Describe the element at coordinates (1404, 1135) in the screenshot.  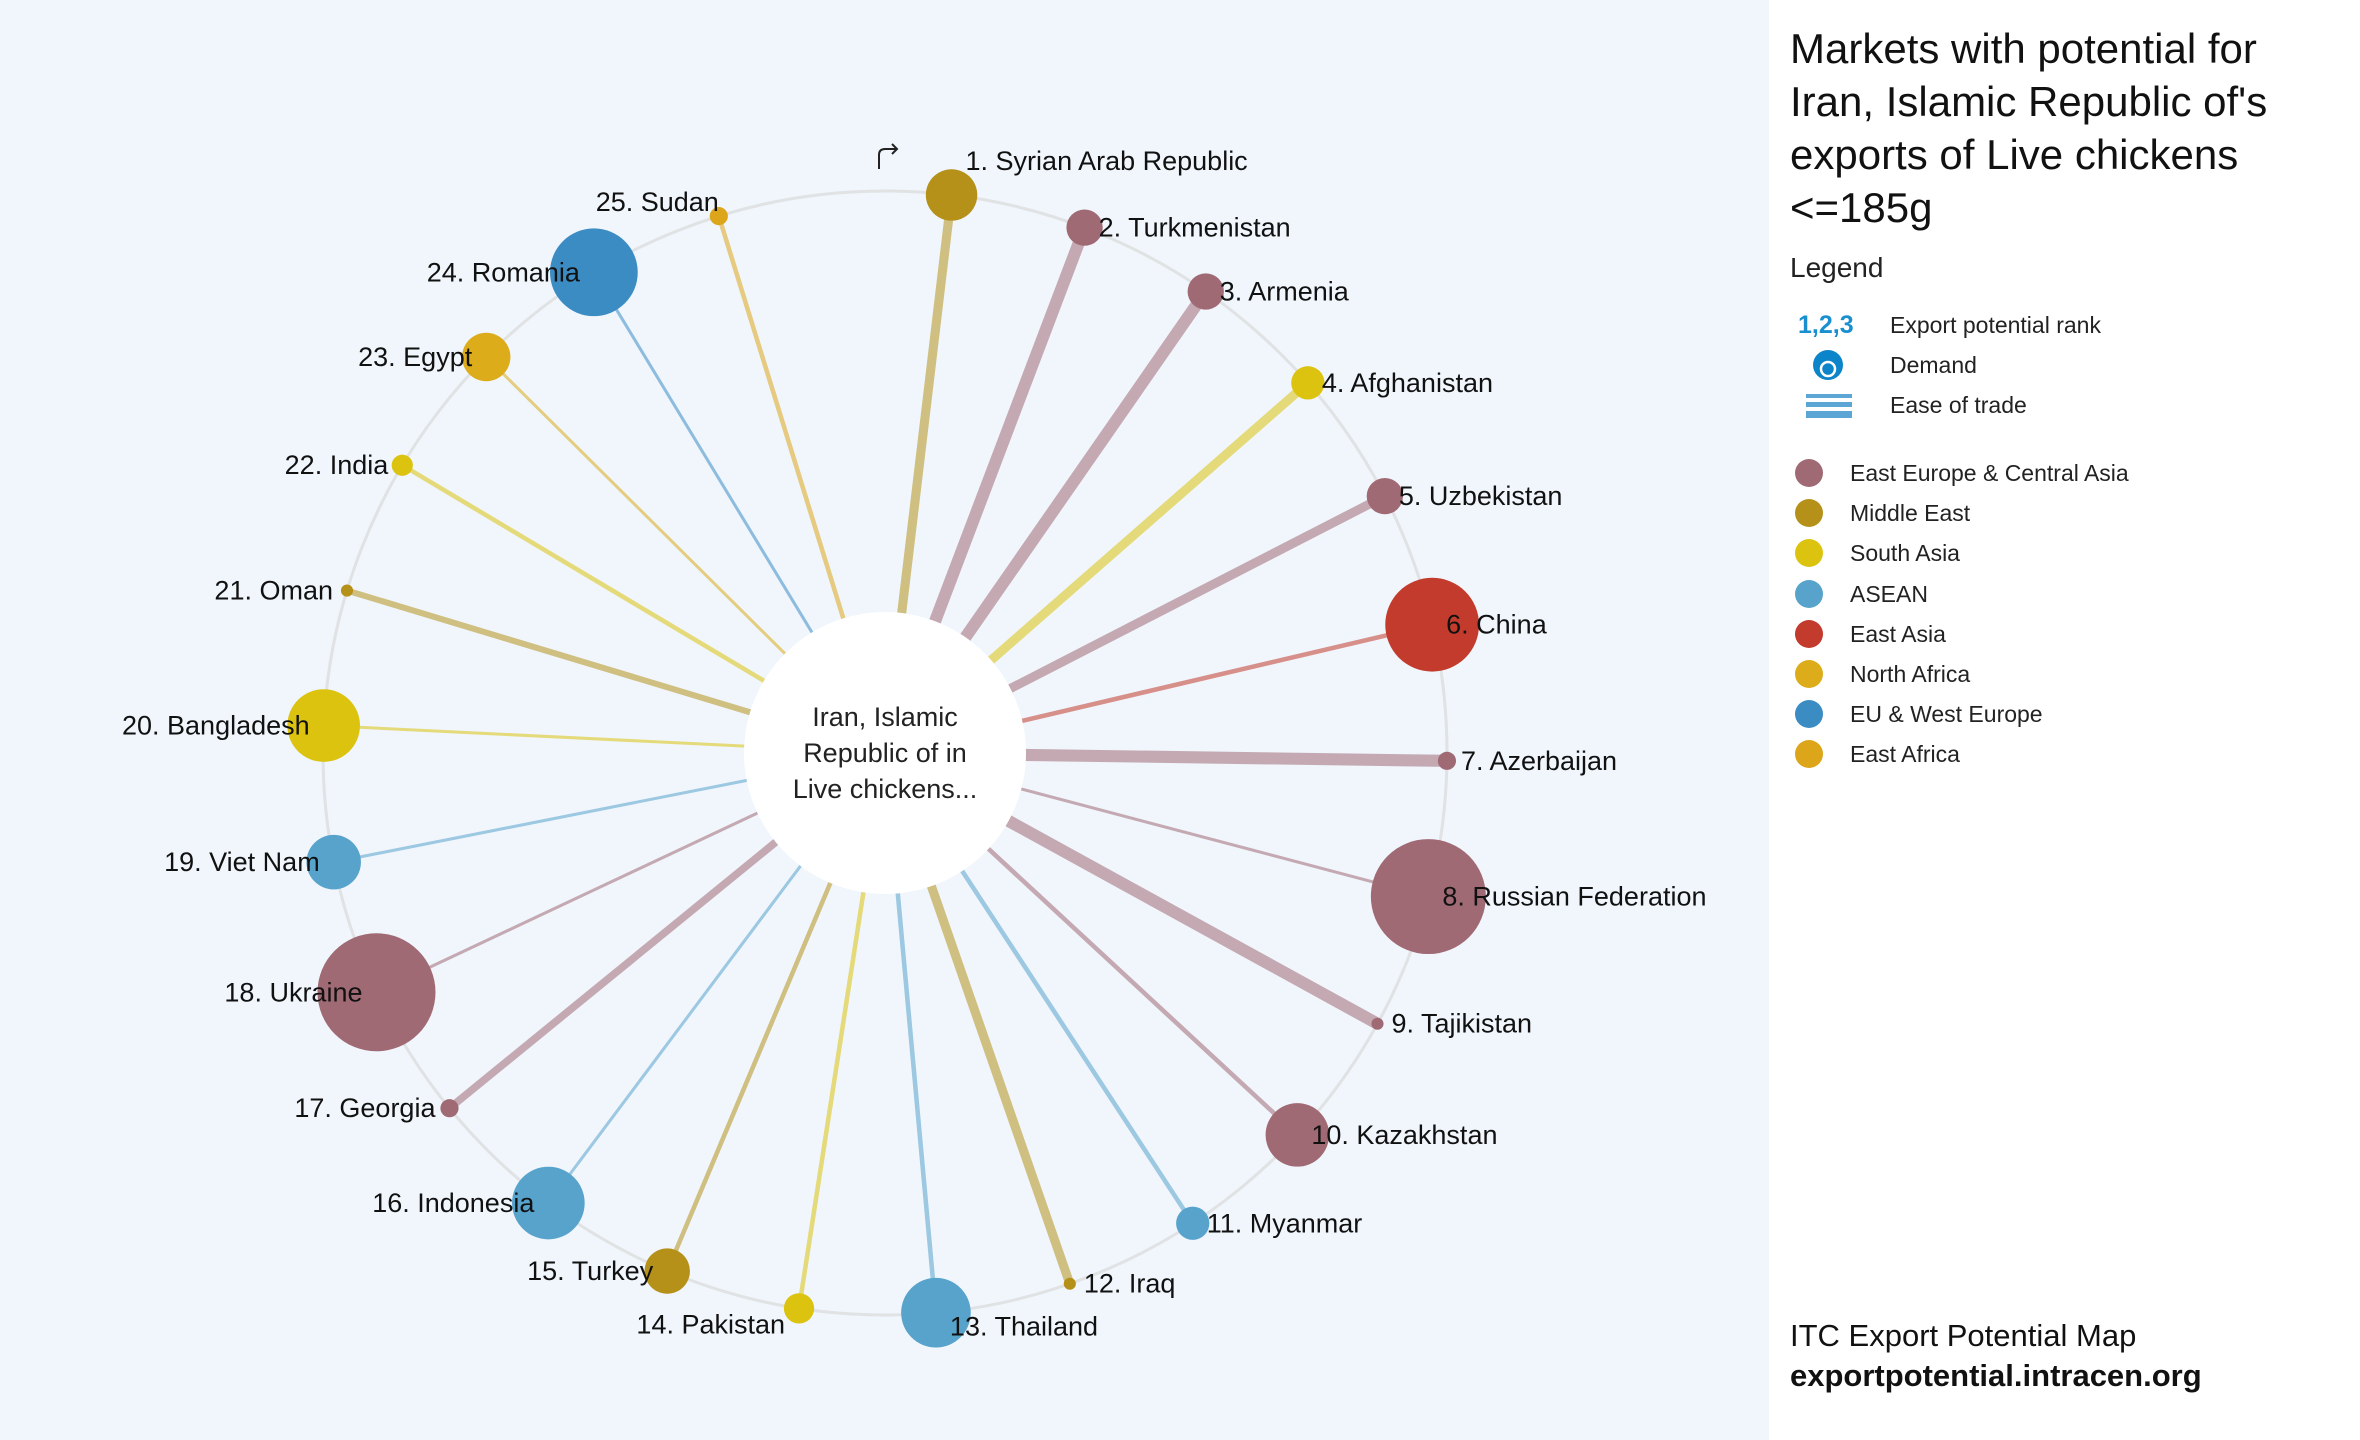
I see `market-label: 10. Kazakhstan` at that location.